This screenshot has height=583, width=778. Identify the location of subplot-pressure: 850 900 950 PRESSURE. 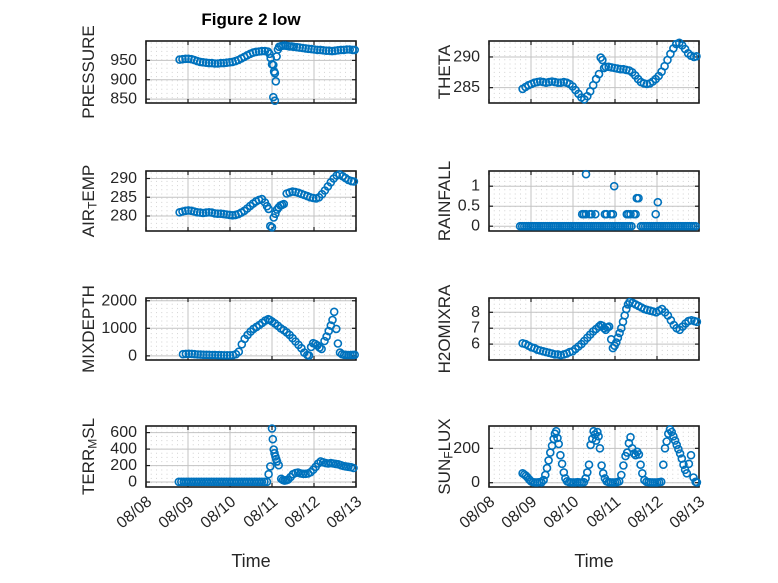
(219, 72).